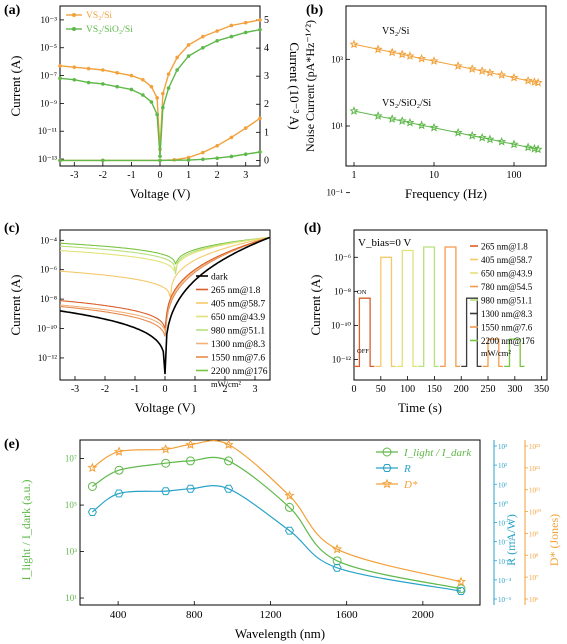 The image size is (567, 644). What do you see at coordinates (245, 175) in the screenshot?
I see `chart-a-xtick-label: 3` at bounding box center [245, 175].